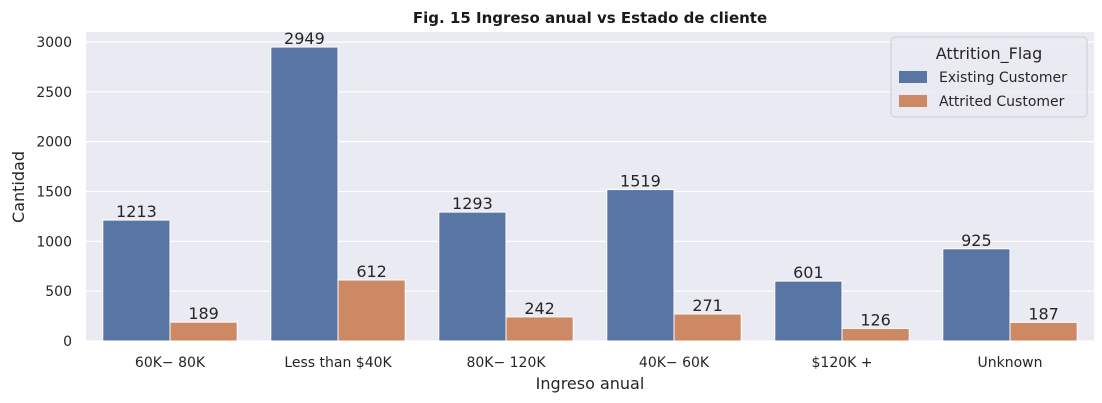 Image resolution: width=1102 pixels, height=403 pixels. Describe the element at coordinates (304, 38) in the screenshot. I see `bar-value-label: 2949` at that location.